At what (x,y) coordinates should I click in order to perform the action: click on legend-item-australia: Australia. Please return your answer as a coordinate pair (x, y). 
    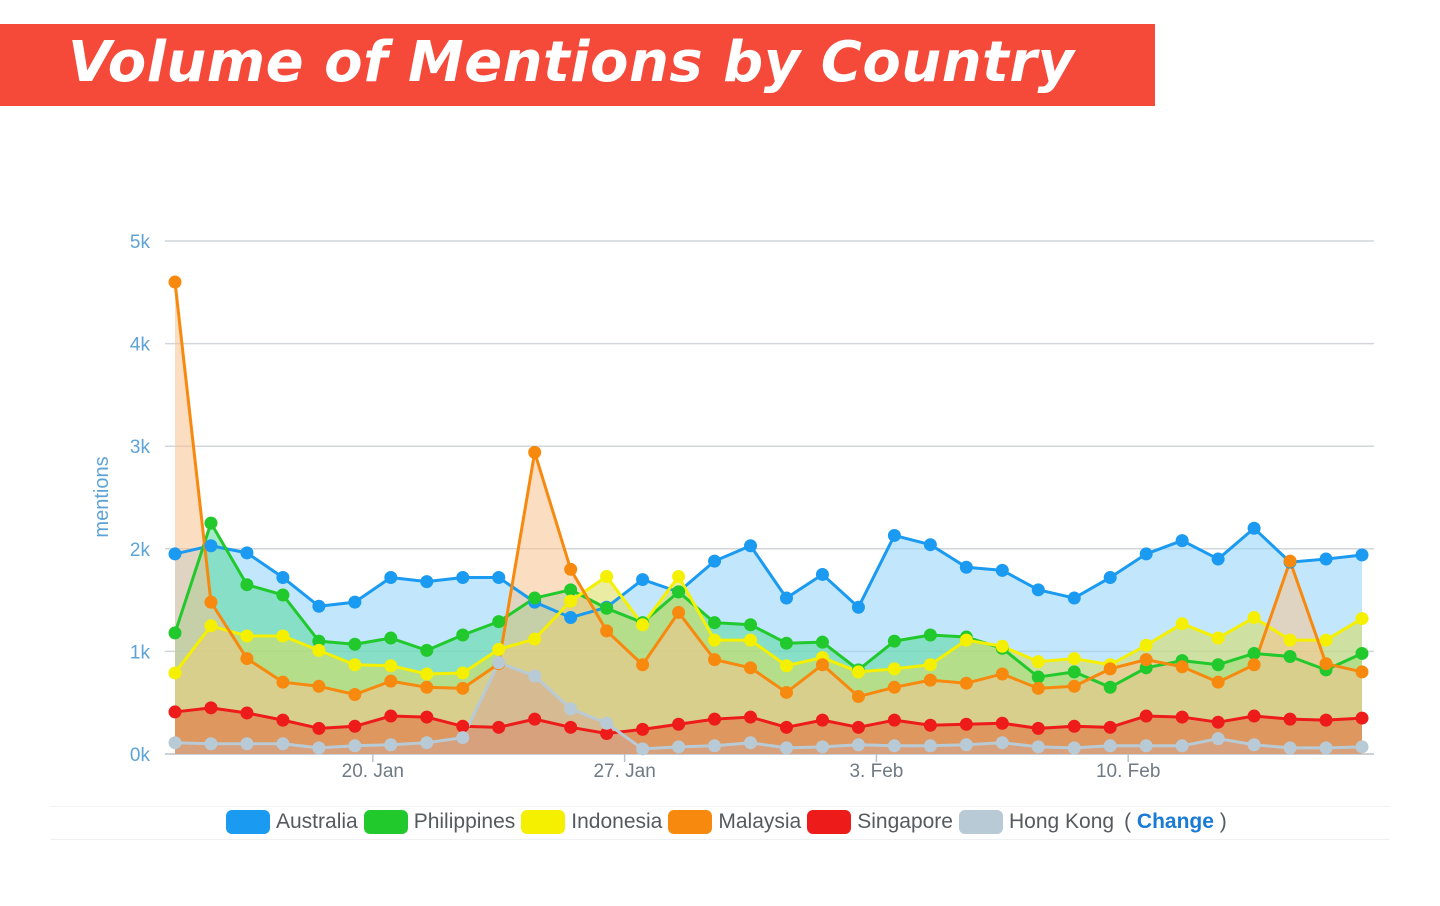
    Looking at the image, I should click on (292, 822).